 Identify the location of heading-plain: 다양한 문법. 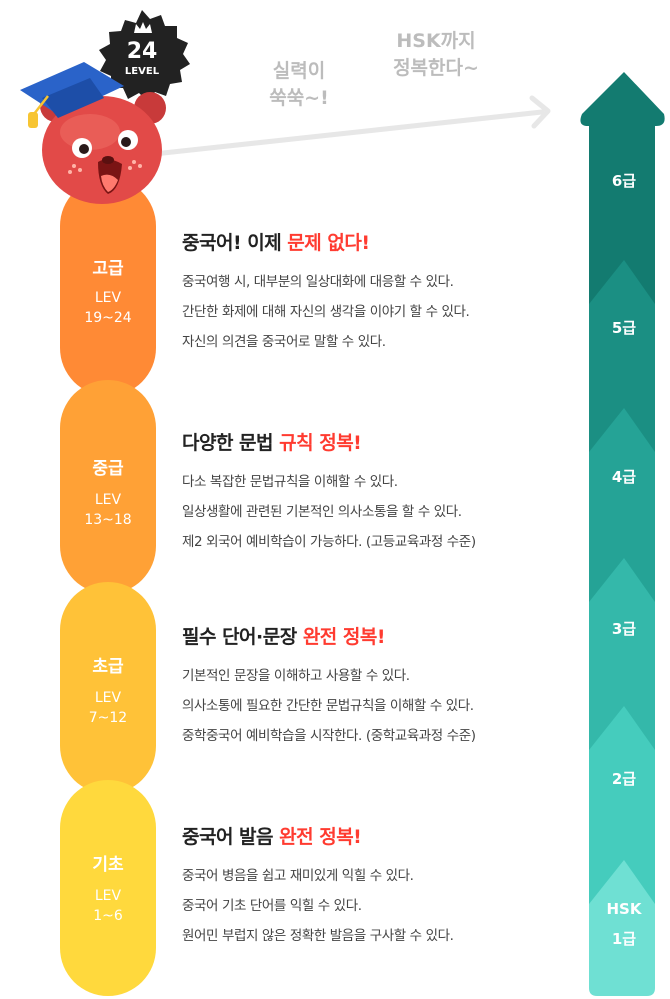
(231, 443).